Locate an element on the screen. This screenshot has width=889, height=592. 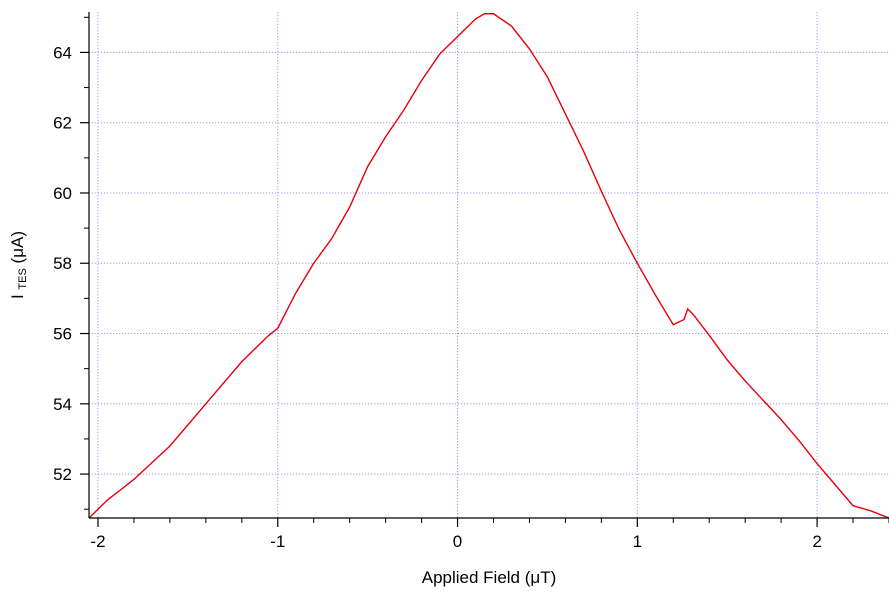
y-axis-title: I TES (μA) is located at coordinates (19, 265).